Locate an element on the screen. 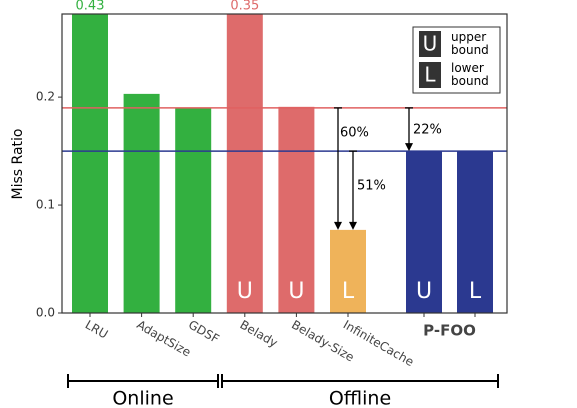 The width and height of the screenshot is (577, 408). x-tick-label: LRU is located at coordinates (97, 330).